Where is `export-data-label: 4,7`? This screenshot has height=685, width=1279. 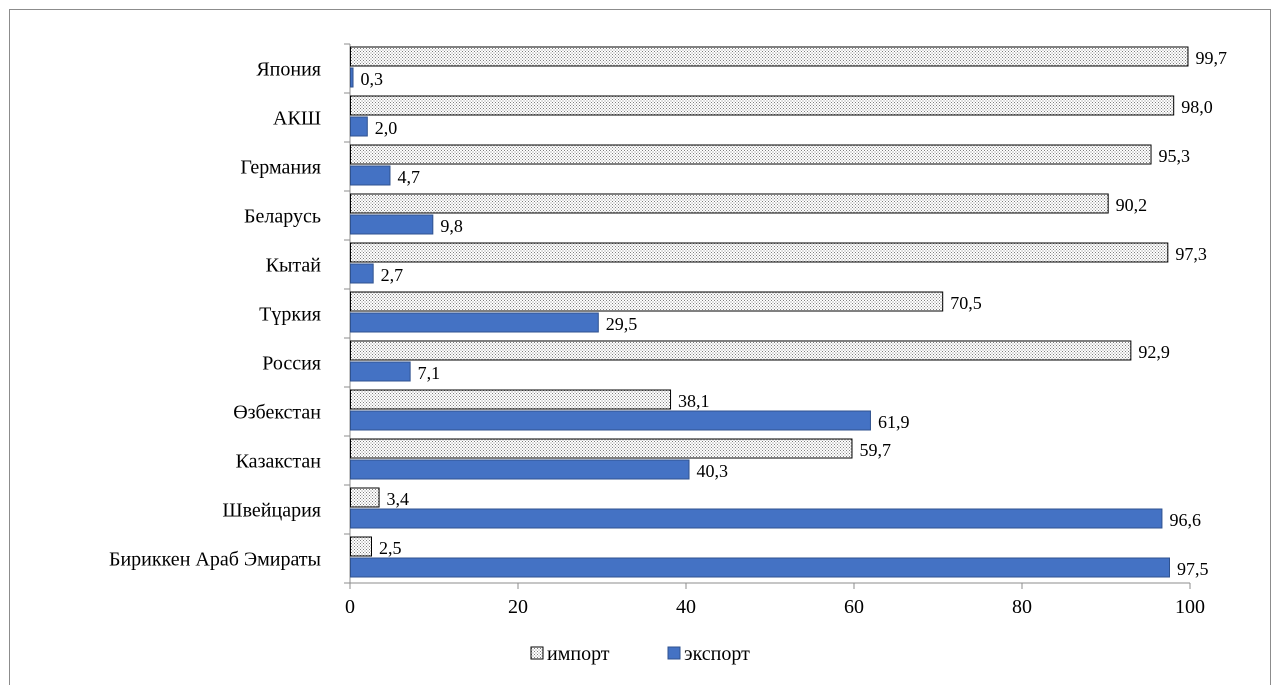
export-data-label: 4,7 is located at coordinates (408, 177).